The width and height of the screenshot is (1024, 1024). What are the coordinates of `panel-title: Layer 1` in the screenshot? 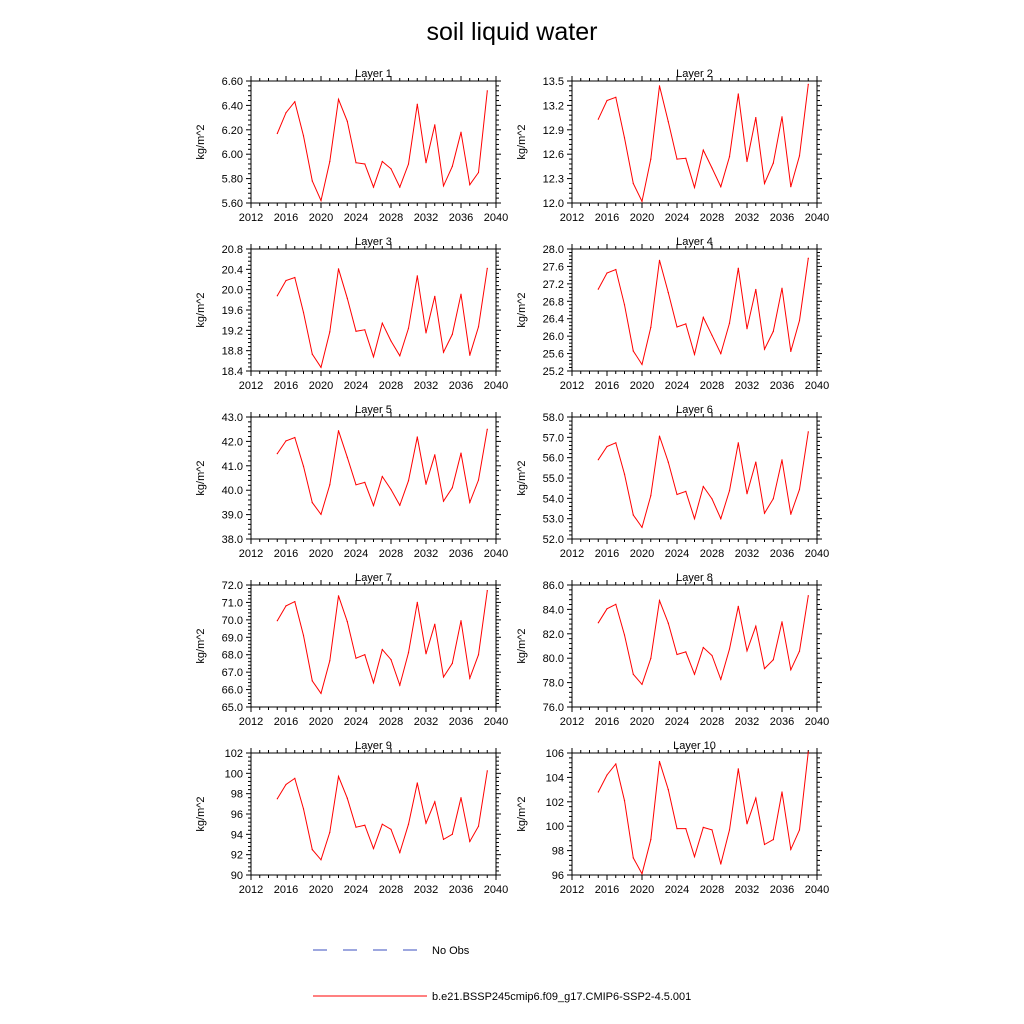 It's located at (373, 74).